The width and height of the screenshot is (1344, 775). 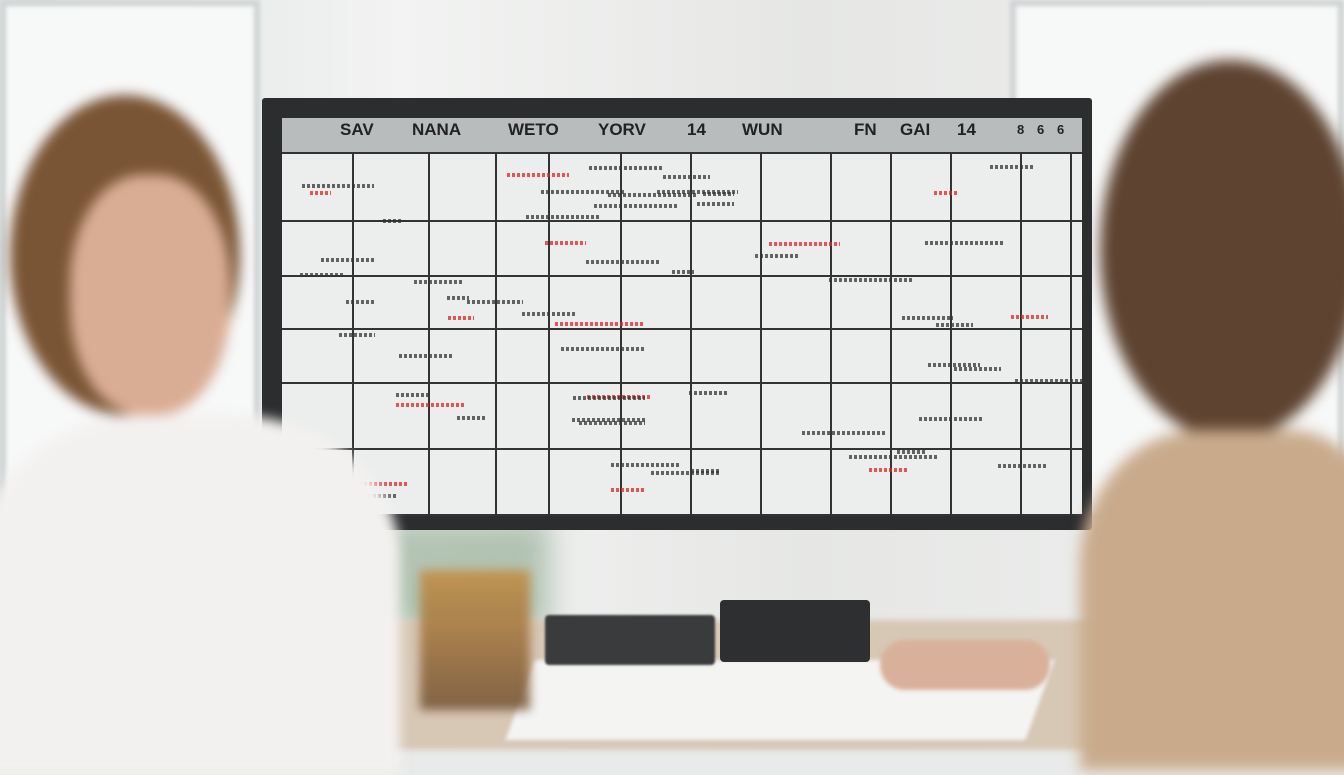 I want to click on hand, so click(x=965, y=665).